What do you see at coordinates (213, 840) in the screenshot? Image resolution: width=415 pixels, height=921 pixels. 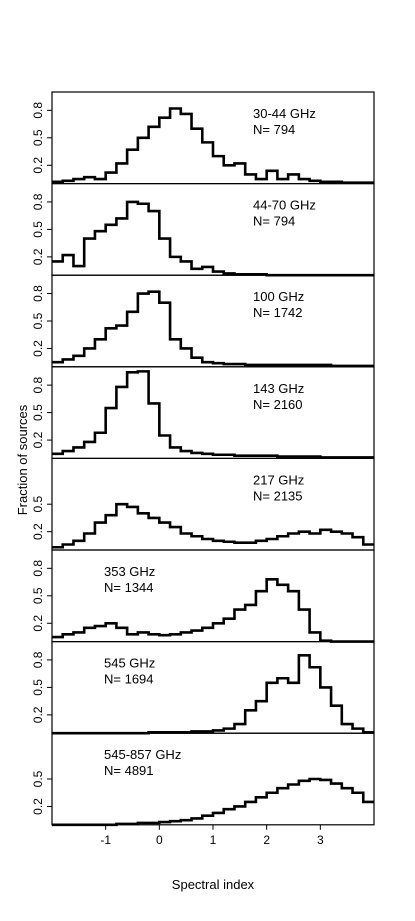 I see `x-tick-label: 1` at bounding box center [213, 840].